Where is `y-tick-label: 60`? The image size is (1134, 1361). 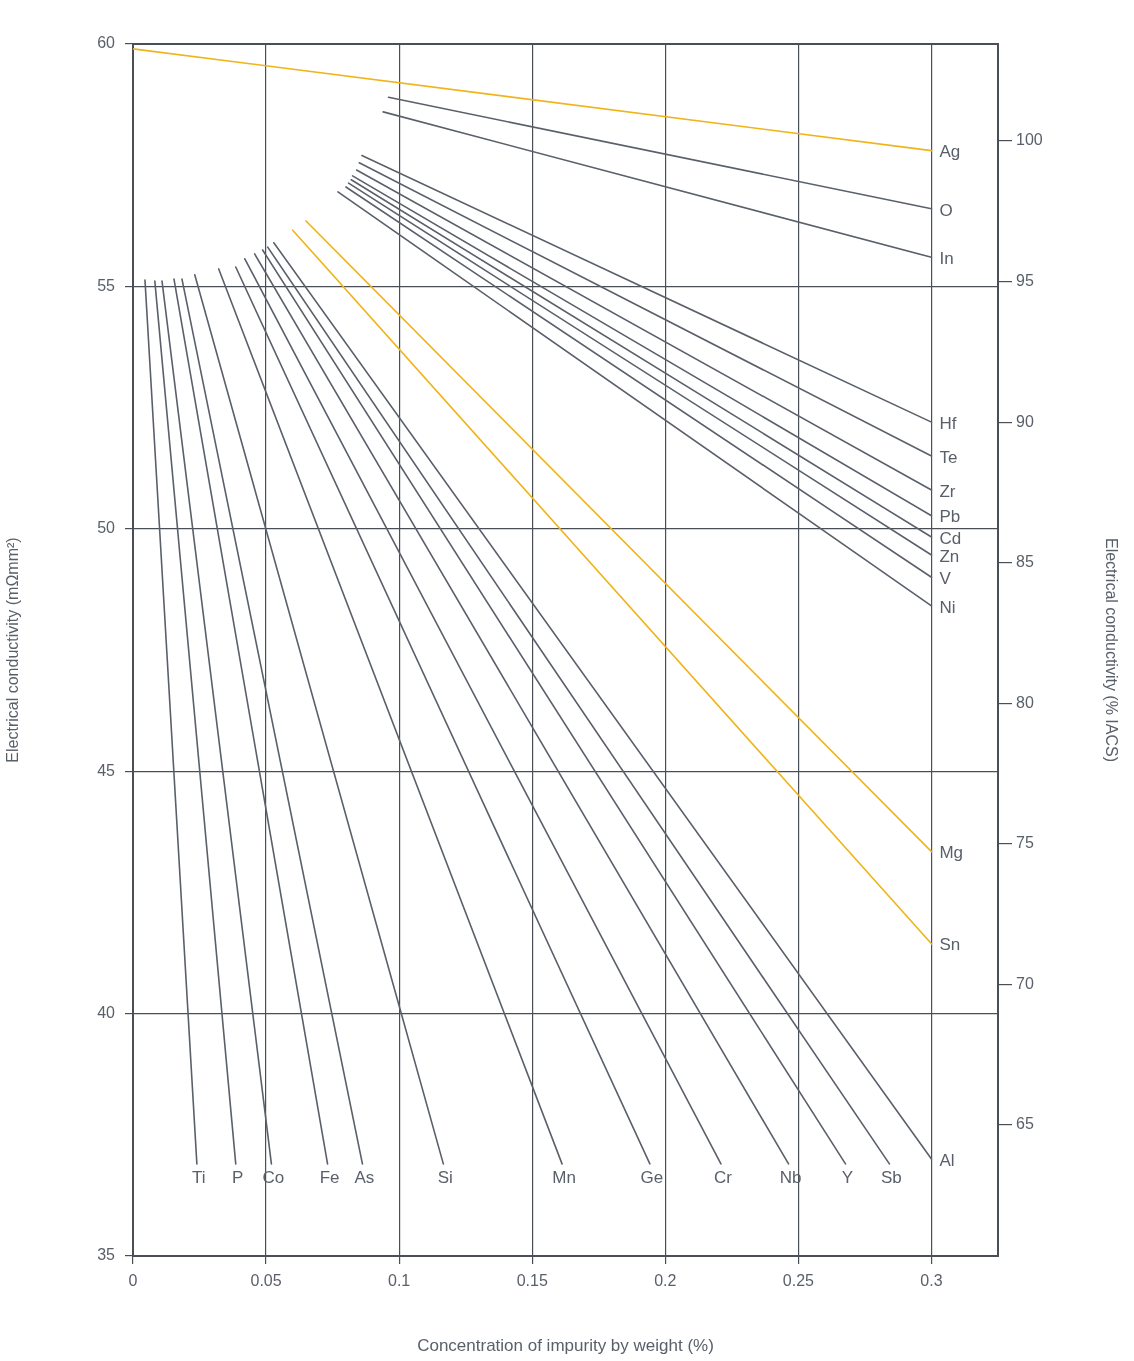 y-tick-label: 60 is located at coordinates (106, 43).